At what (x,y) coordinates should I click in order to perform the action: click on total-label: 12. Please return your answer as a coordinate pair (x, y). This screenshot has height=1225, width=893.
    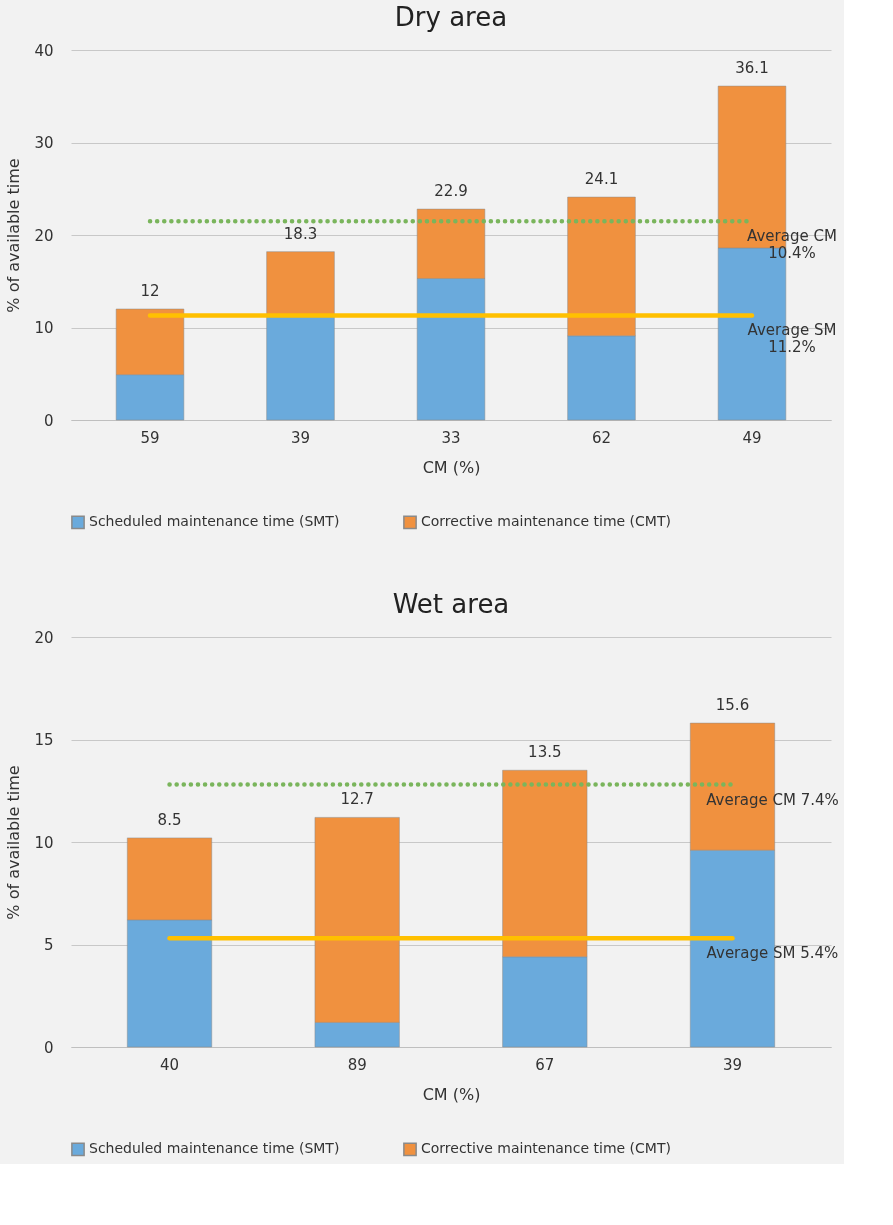
    Looking at the image, I should click on (150, 291).